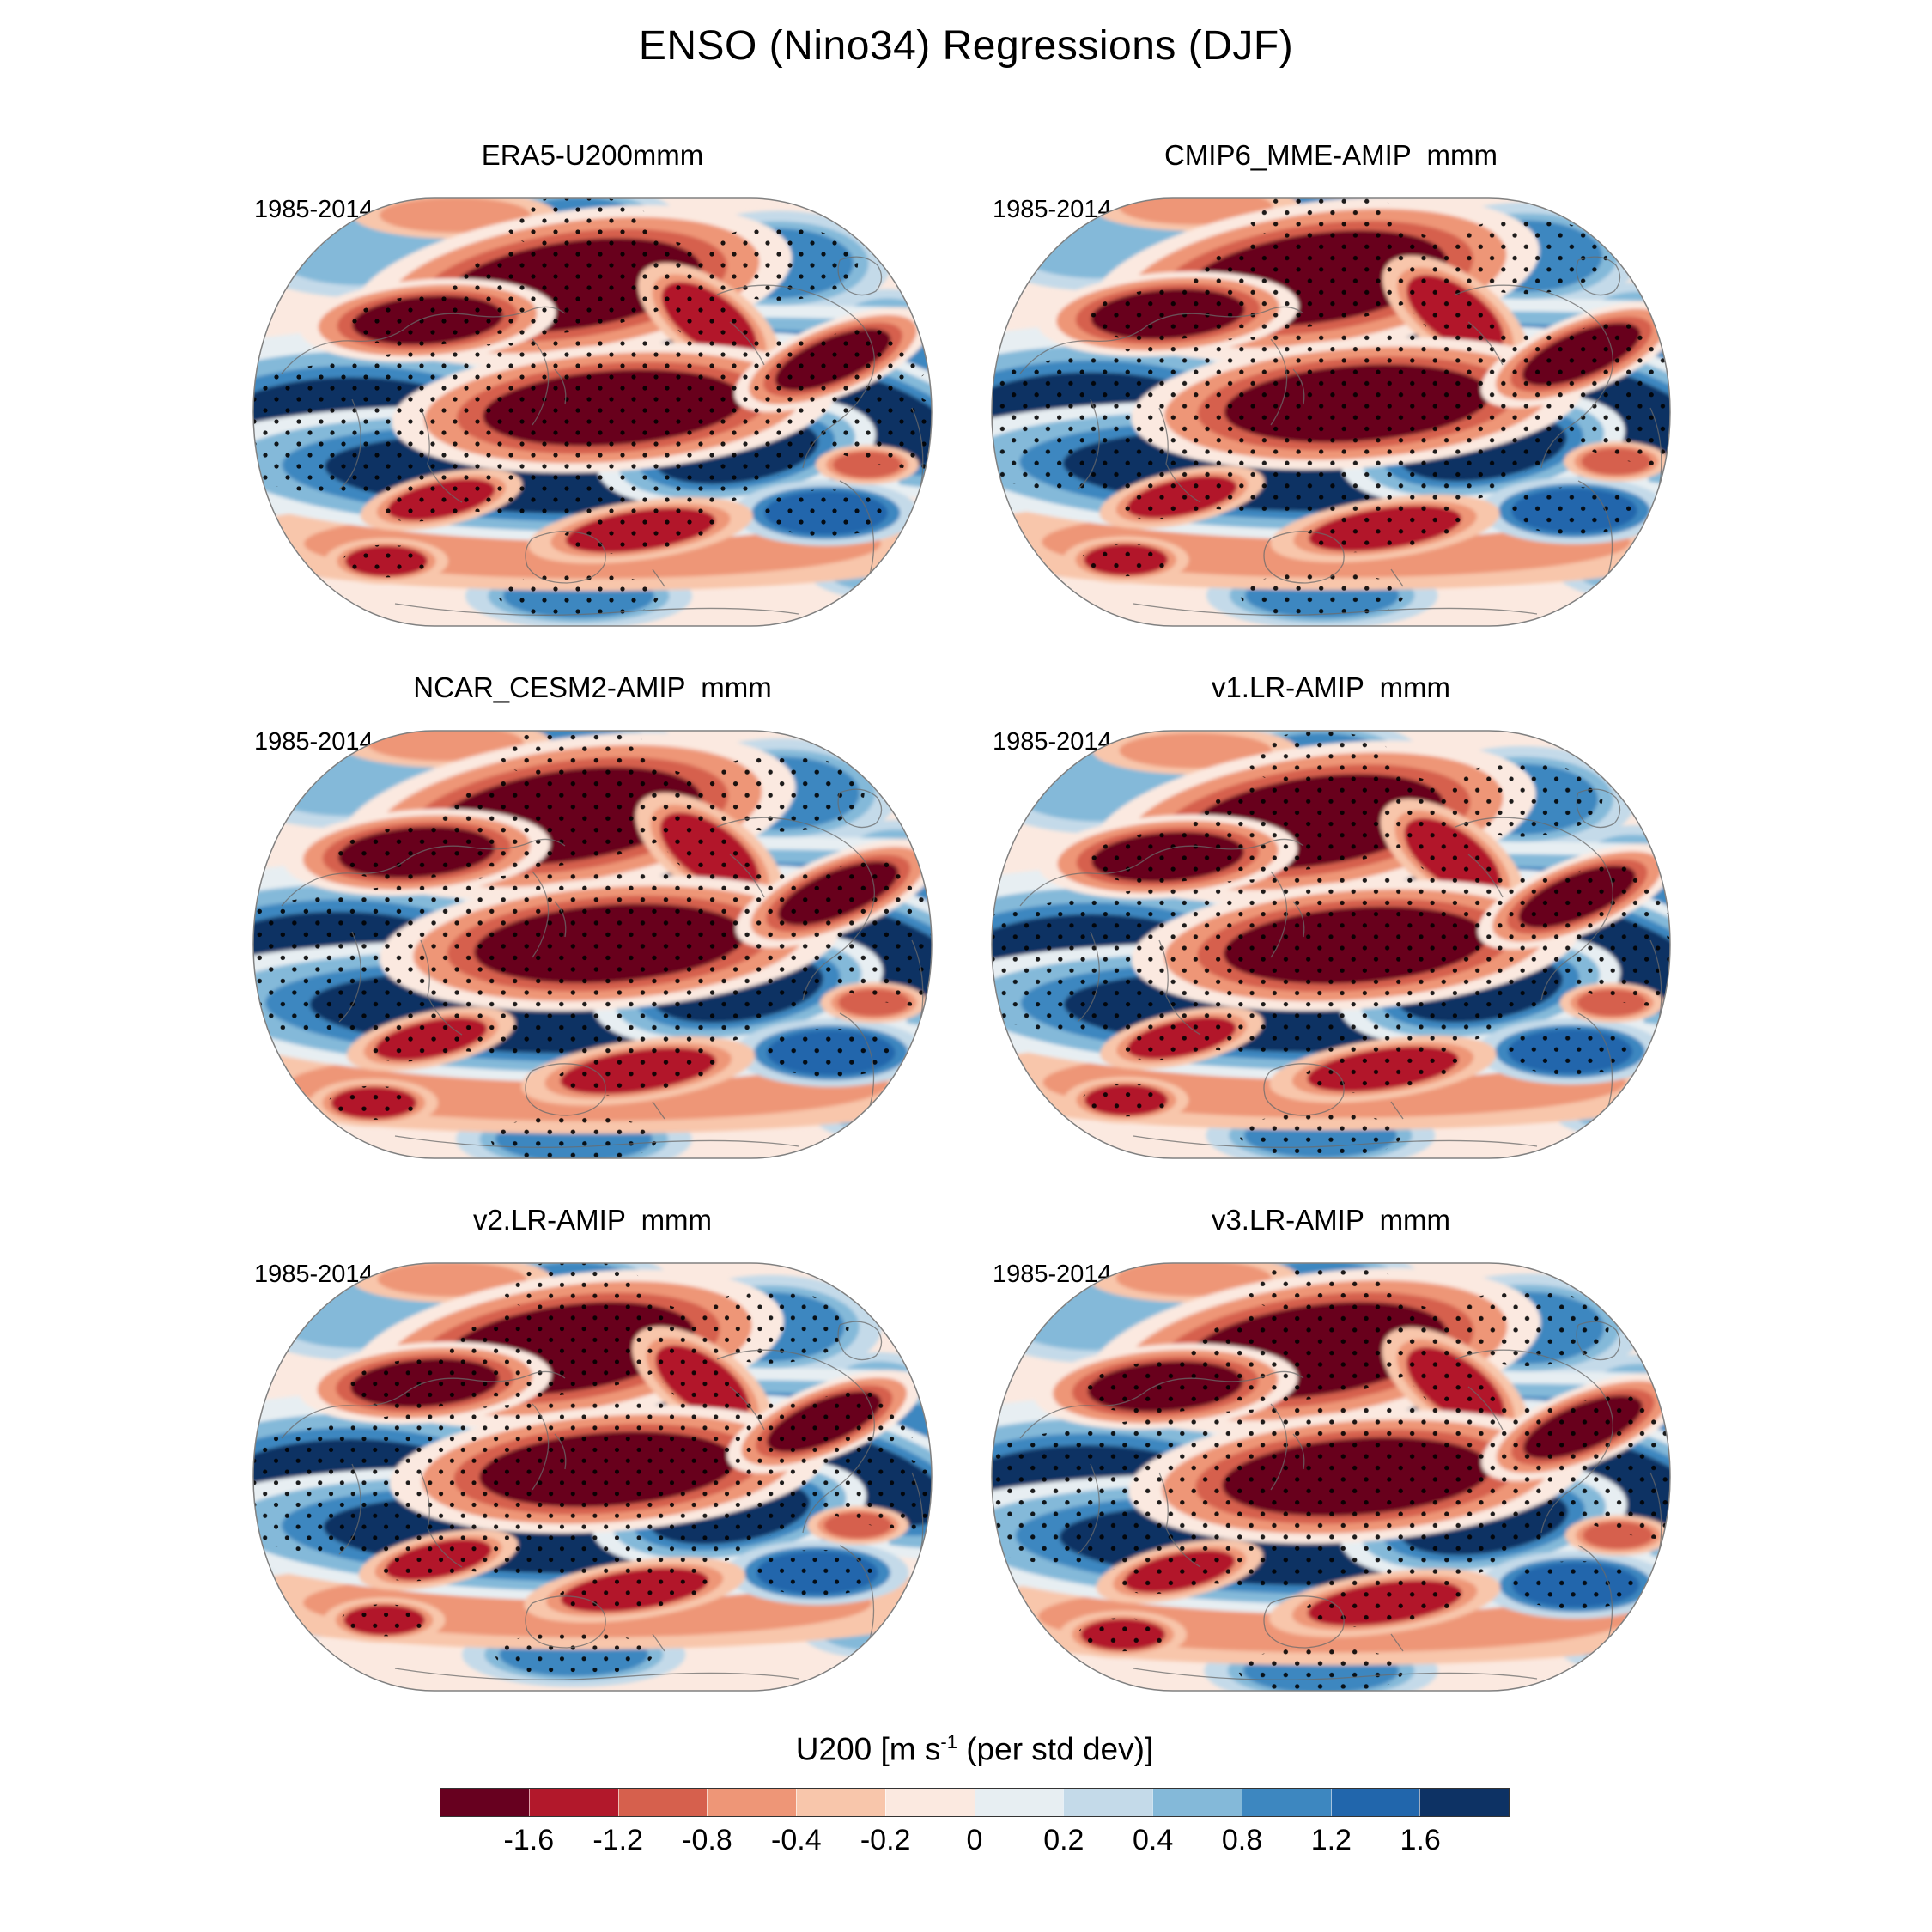 This screenshot has height=1932, width=1932. Describe the element at coordinates (1420, 1840) in the screenshot. I see `colorbar-tick: 1.6` at that location.